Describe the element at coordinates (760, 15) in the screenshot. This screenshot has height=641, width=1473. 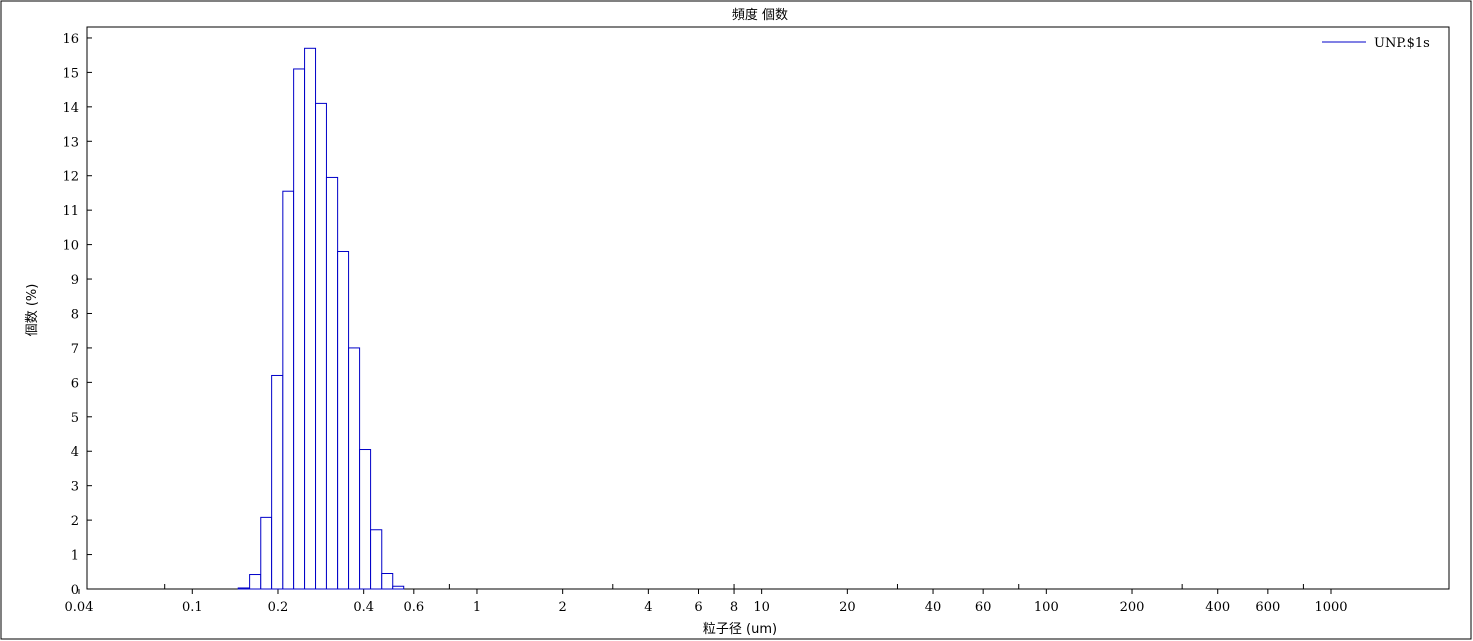
I see `chart-title: 頻度 個数` at that location.